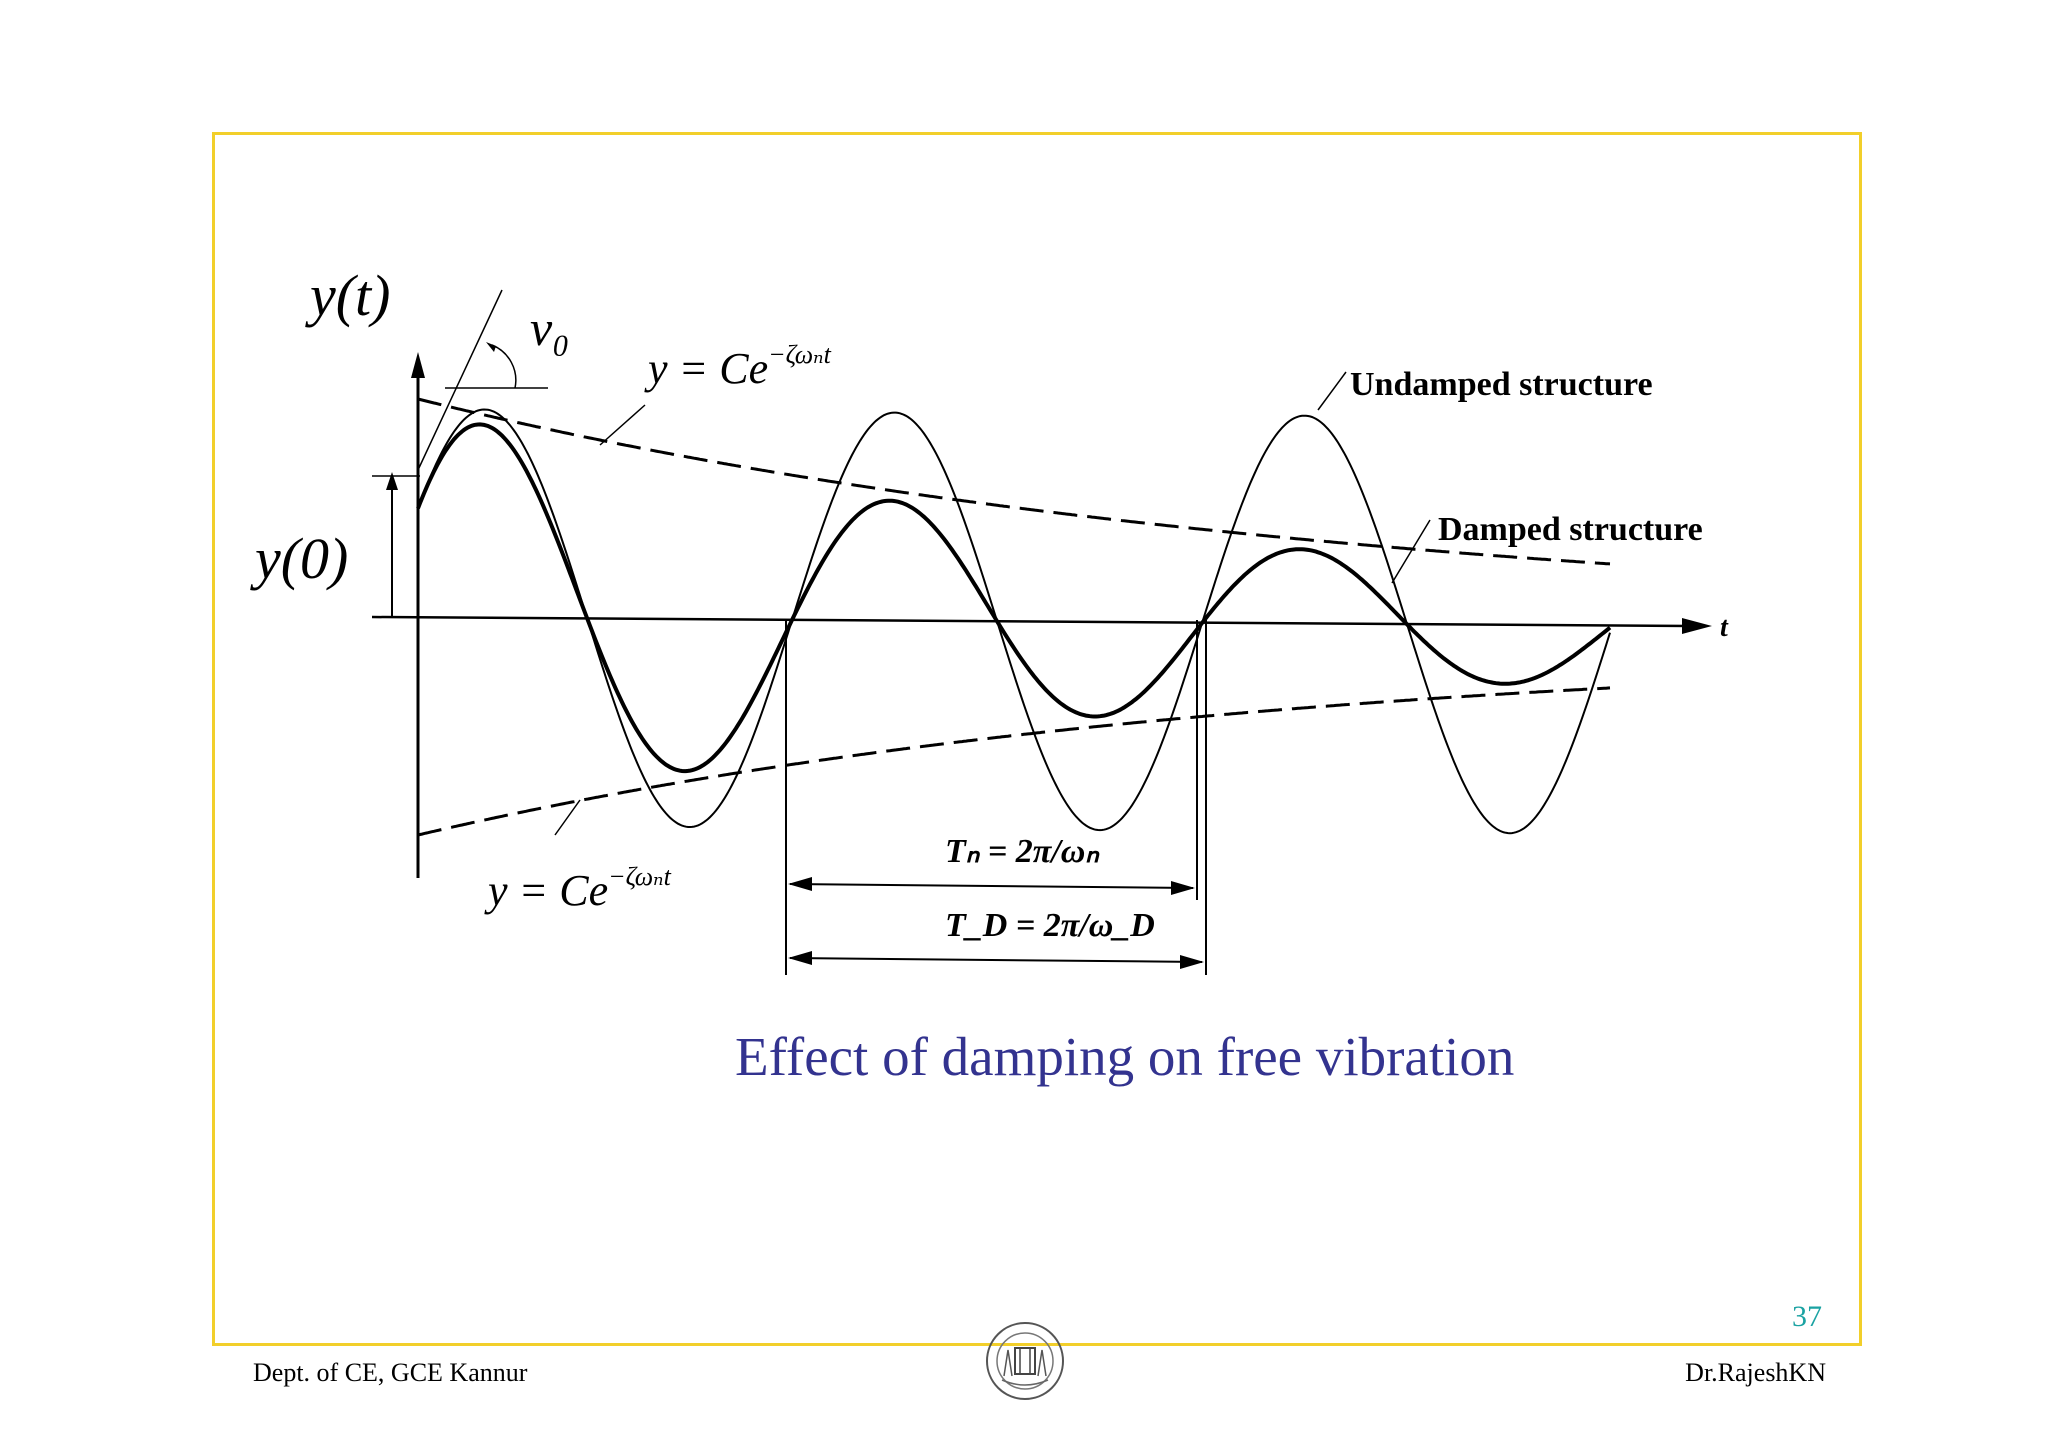 The image size is (2048, 1448). Describe the element at coordinates (491, 347) in the screenshot. I see `v0-angle-arrow` at that location.